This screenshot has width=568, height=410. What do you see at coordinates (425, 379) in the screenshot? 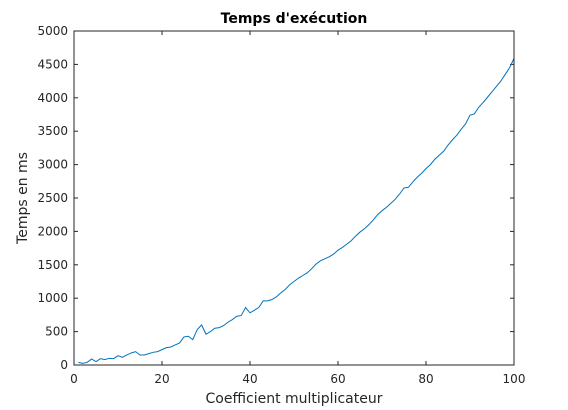
I see `x-tick-label: 80` at bounding box center [425, 379].